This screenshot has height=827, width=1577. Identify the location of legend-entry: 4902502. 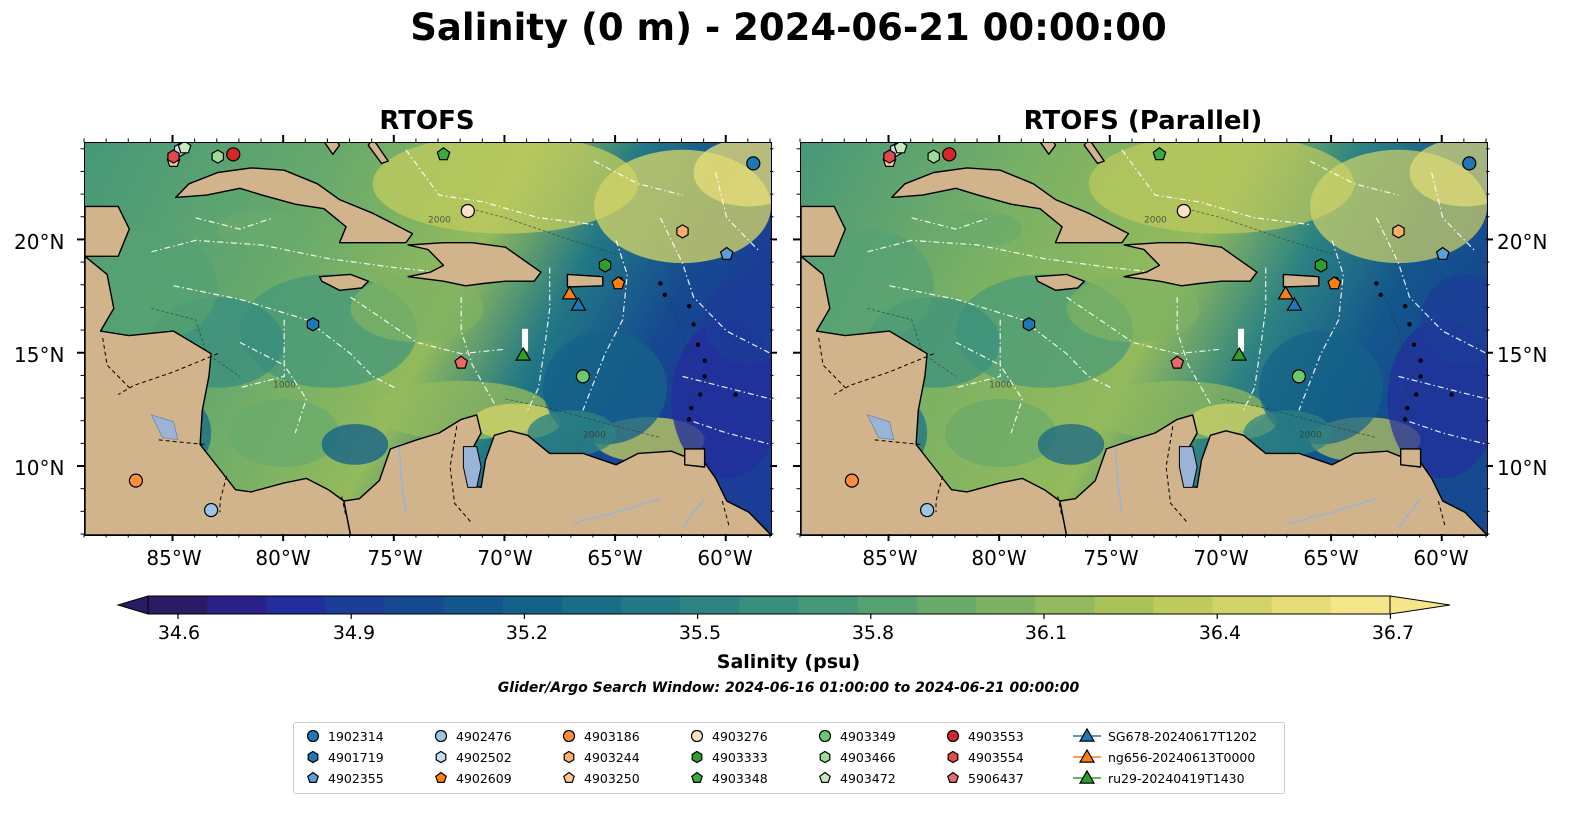
(472, 757).